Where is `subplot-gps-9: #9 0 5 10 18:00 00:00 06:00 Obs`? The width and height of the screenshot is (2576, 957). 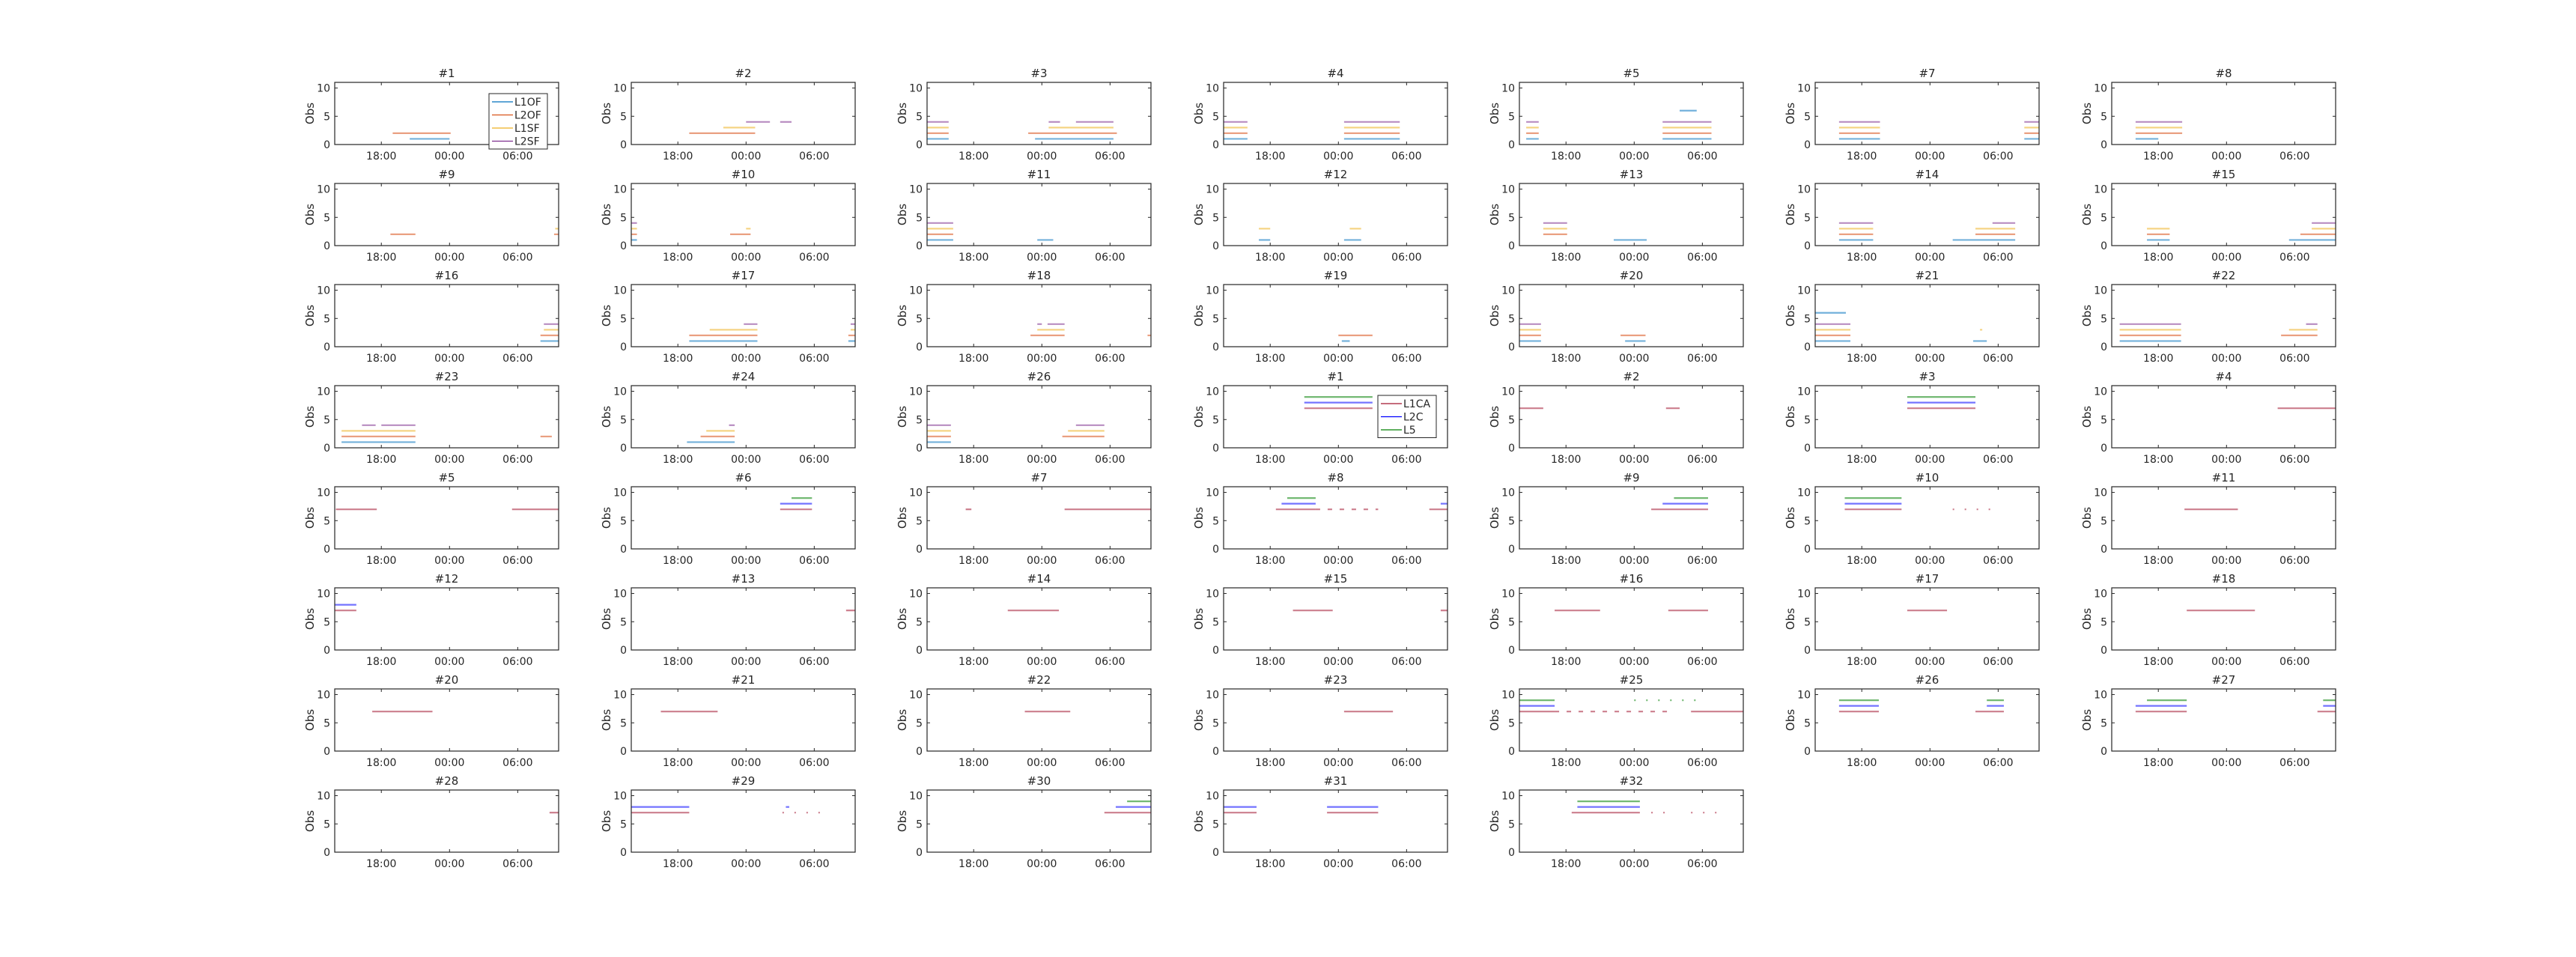 subplot-gps-9: #9 0 5 10 18:00 00:00 06:00 Obs is located at coordinates (1616, 519).